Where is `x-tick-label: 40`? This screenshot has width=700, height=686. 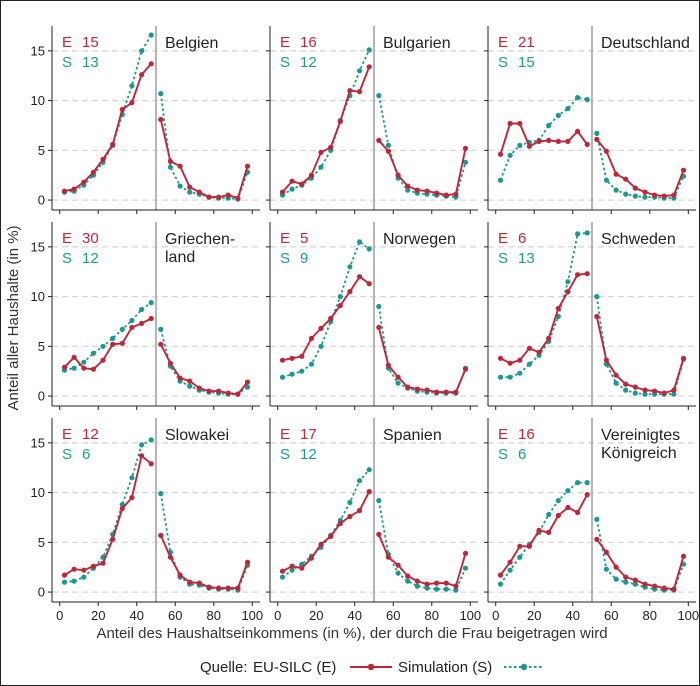
x-tick-label: 40 is located at coordinates (355, 615).